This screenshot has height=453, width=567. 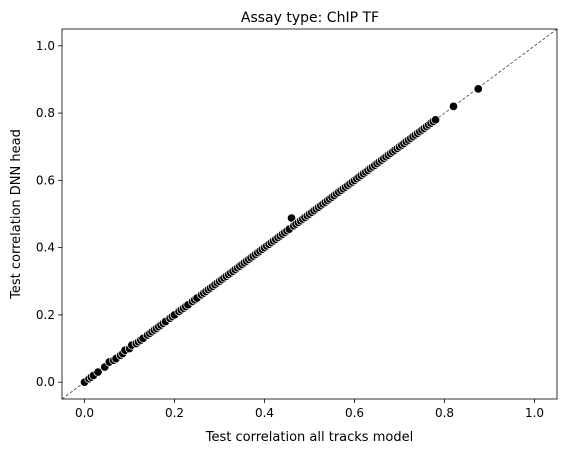 I want to click on y-axis-label: Test correlation DNN head, so click(x=16, y=214).